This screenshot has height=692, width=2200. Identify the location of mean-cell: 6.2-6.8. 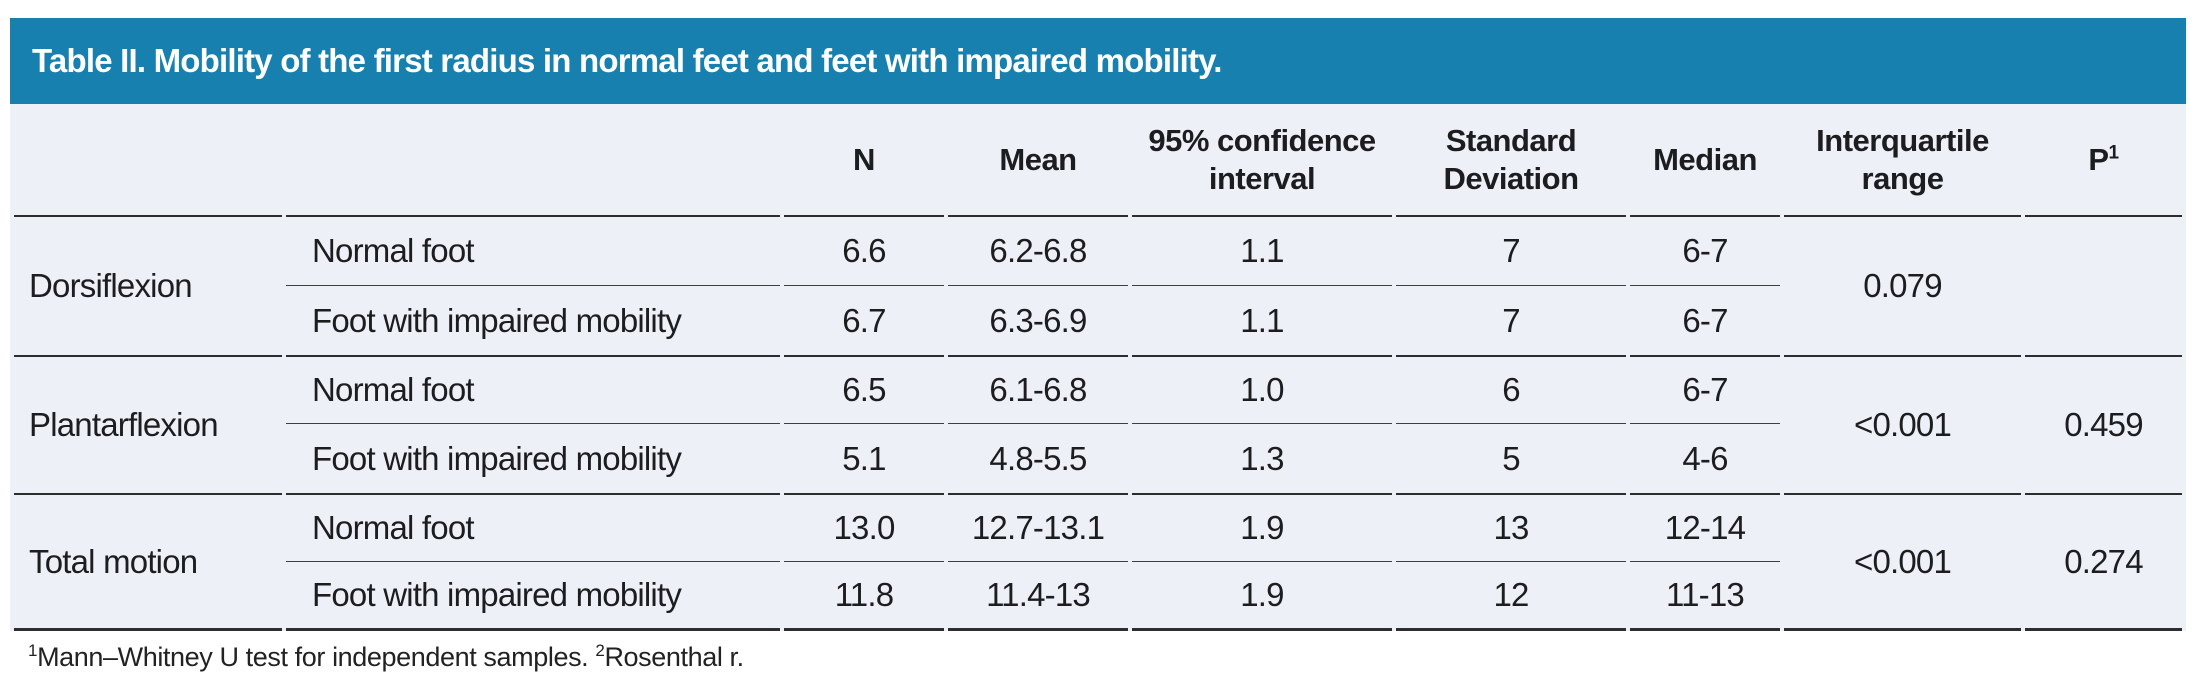
(1038, 251).